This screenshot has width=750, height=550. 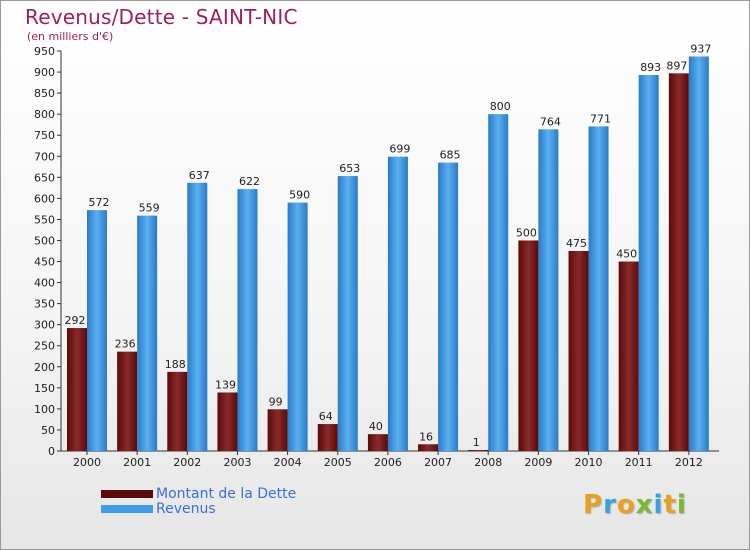 What do you see at coordinates (578, 351) in the screenshot?
I see `bar-debt-2010` at bounding box center [578, 351].